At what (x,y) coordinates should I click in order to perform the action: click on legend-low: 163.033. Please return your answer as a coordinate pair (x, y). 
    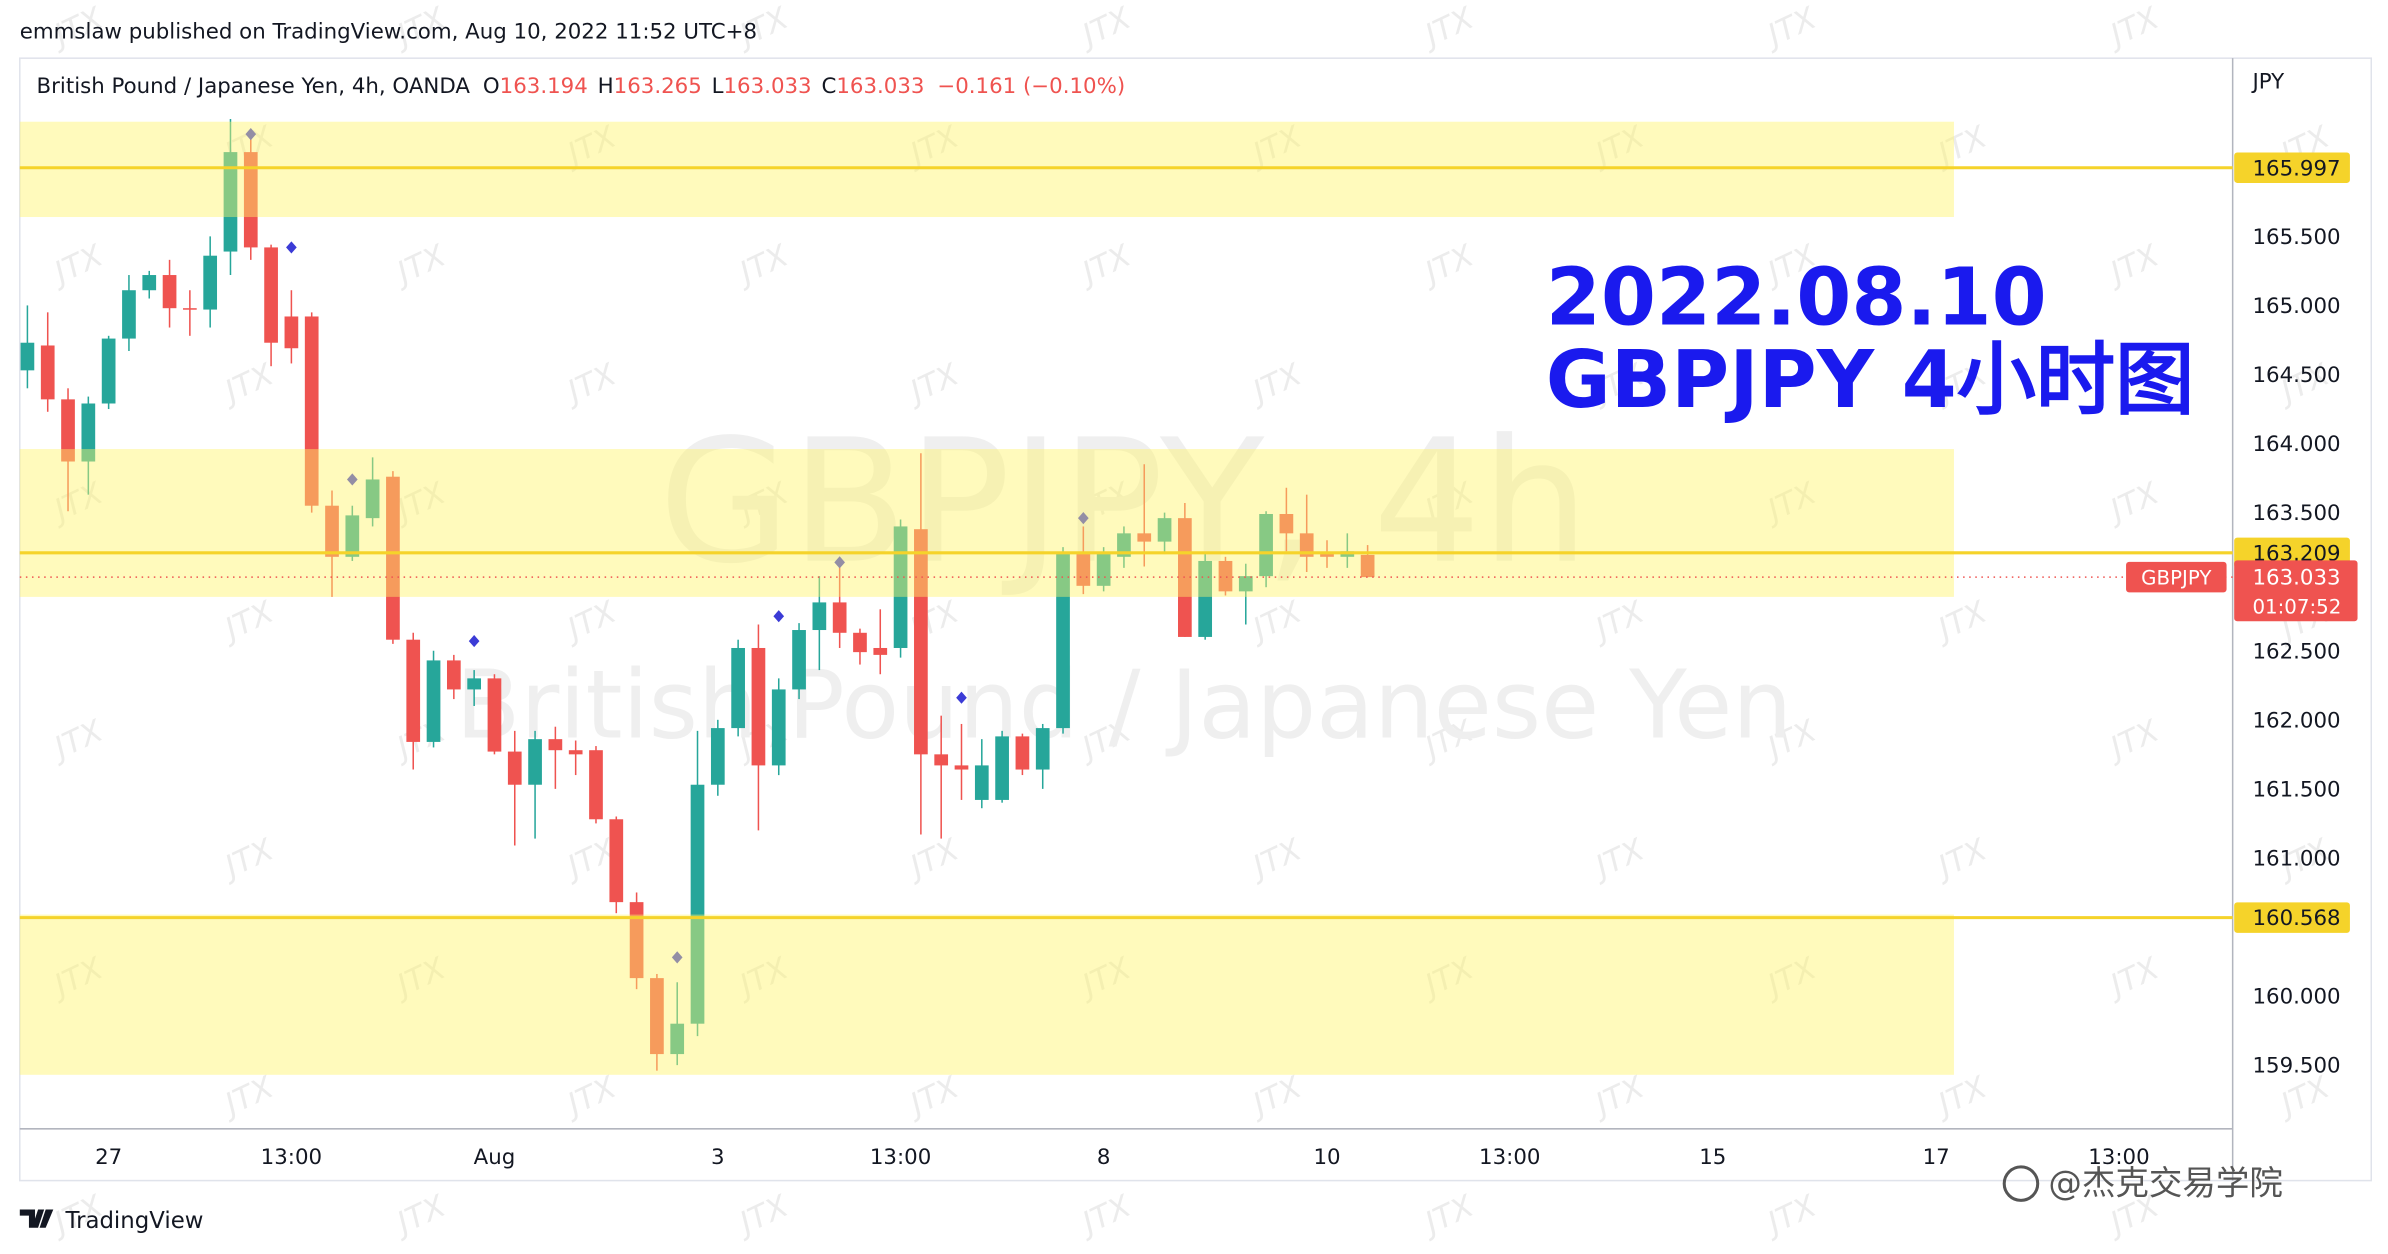
    Looking at the image, I should click on (767, 86).